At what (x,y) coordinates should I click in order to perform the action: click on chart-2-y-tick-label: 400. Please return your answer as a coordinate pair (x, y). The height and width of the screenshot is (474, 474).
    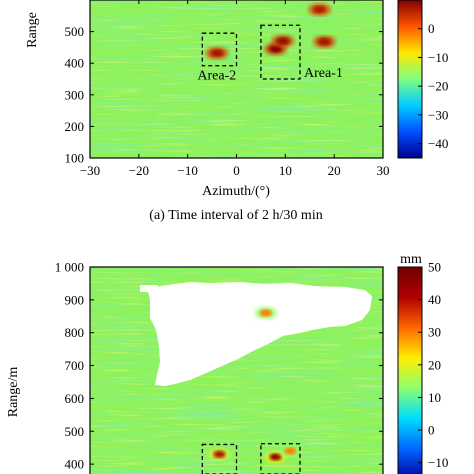
    Looking at the image, I should click on (75, 464).